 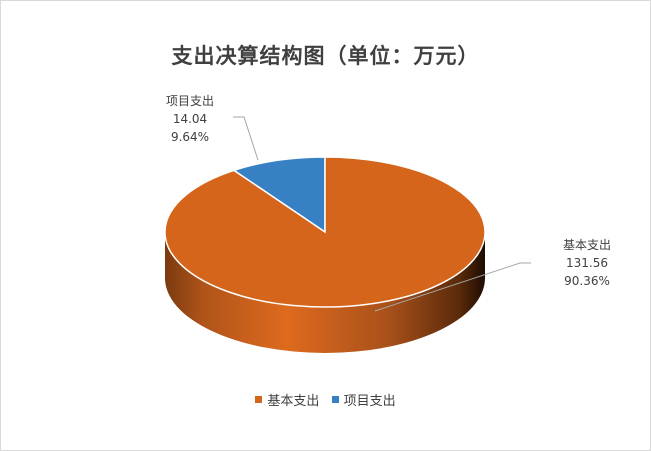 I want to click on legend-label: 基本支出, so click(x=293, y=401).